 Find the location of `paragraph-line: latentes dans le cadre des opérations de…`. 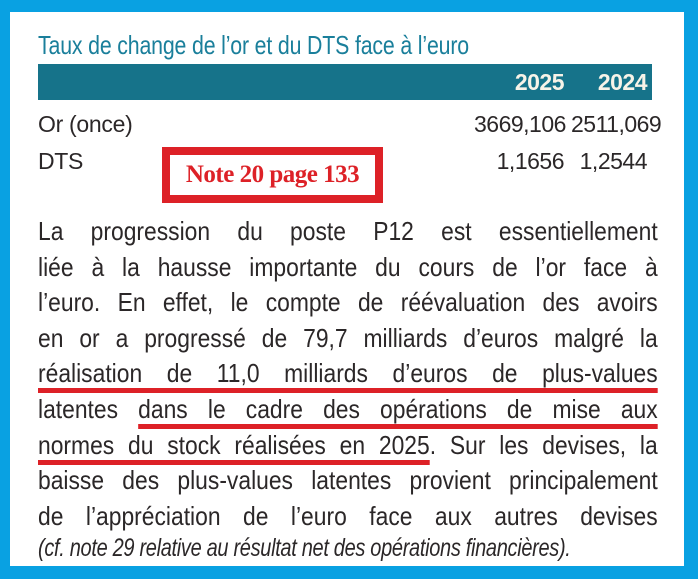

paragraph-line: latentes dans le cadre des opérations de… is located at coordinates (348, 410).